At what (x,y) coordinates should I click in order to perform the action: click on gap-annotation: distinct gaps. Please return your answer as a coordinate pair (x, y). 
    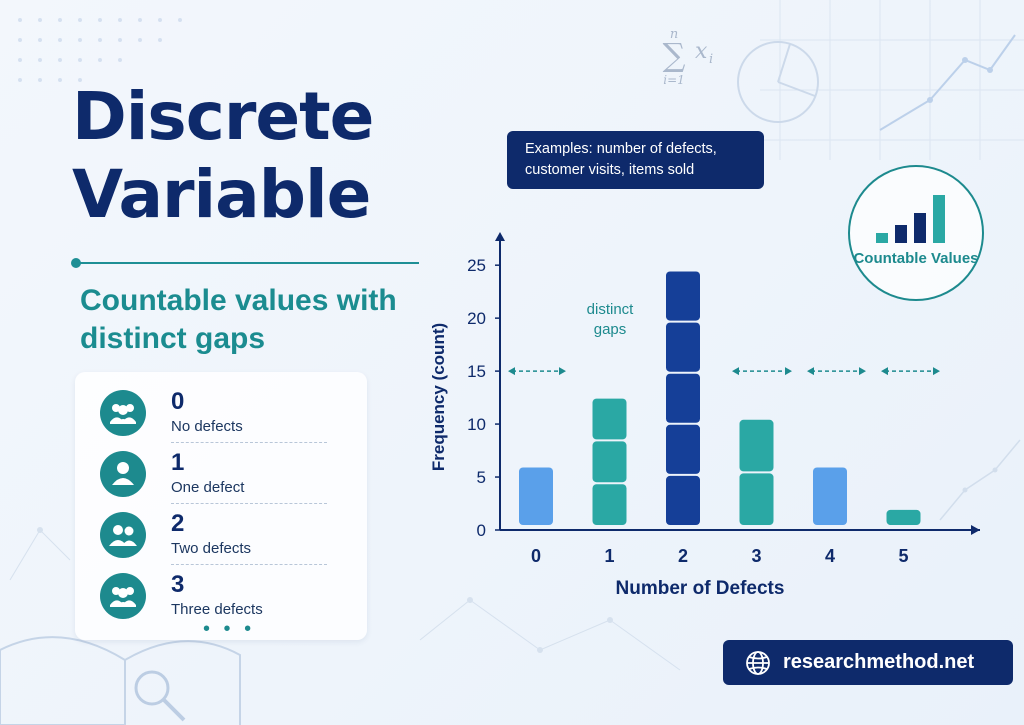
    Looking at the image, I should click on (611, 319).